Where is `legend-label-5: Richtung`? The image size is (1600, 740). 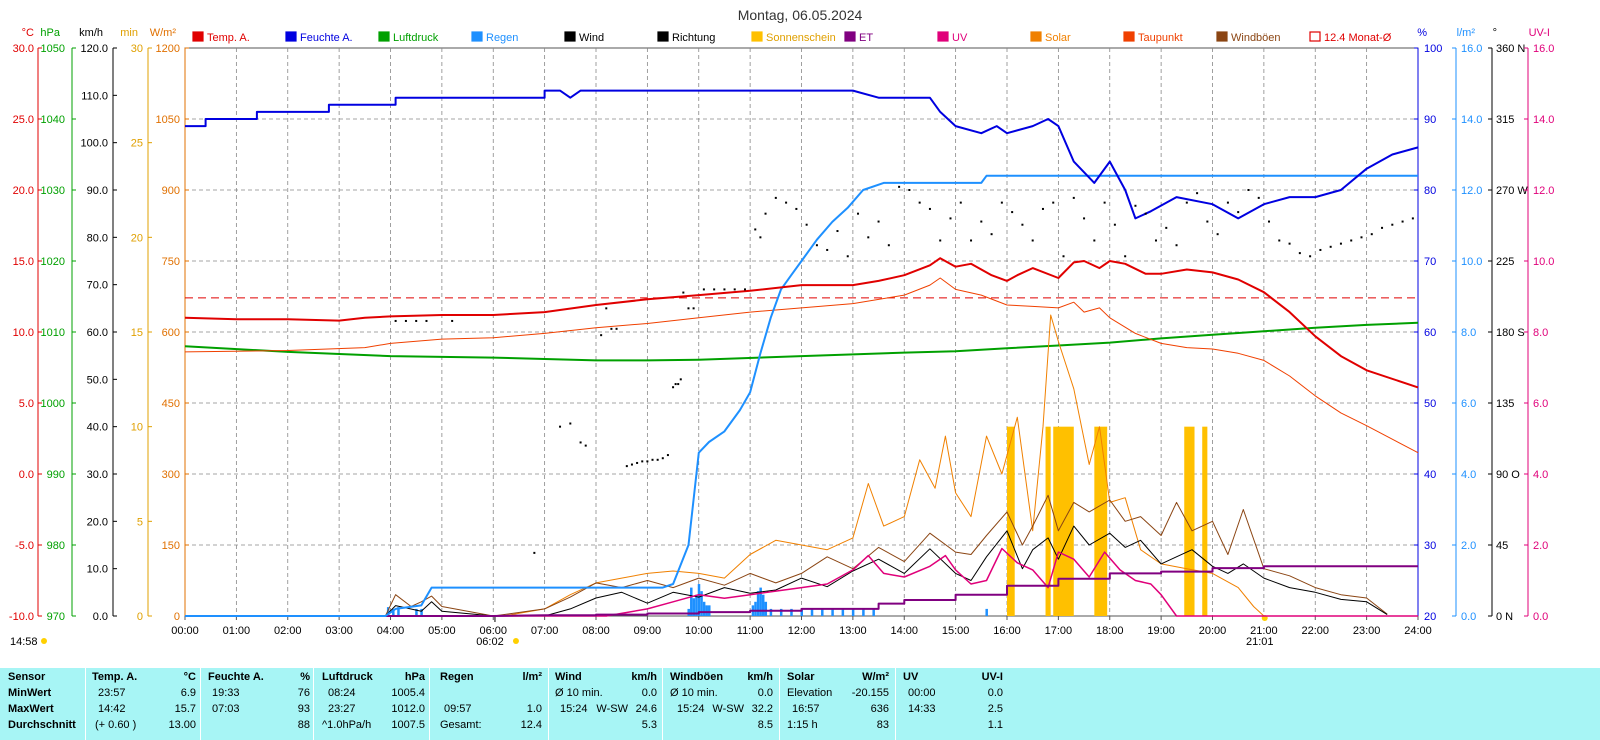
legend-label-5: Richtung is located at coordinates (693, 38).